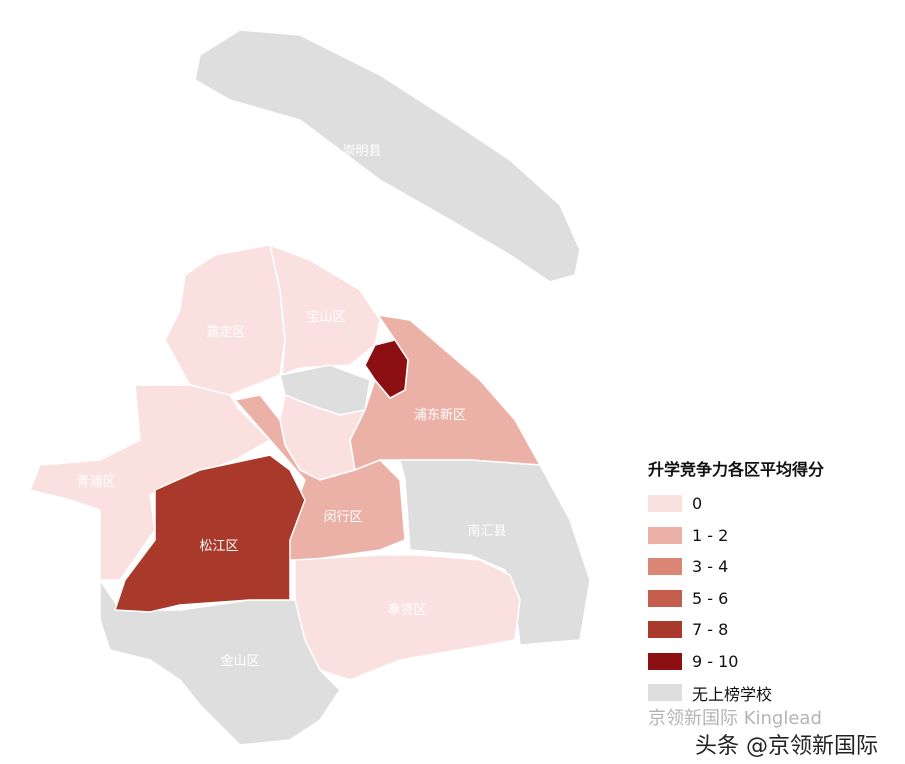 This screenshot has height=764, width=905. What do you see at coordinates (715, 661) in the screenshot?
I see `legend-label: 9 - 10` at bounding box center [715, 661].